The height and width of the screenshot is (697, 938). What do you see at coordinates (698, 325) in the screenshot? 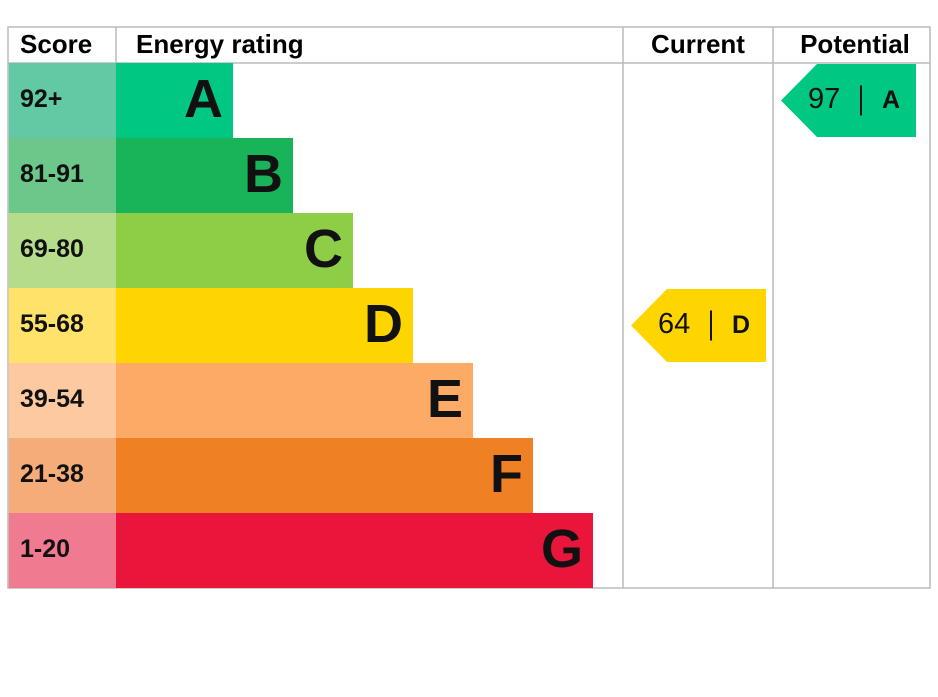
I see `current-arrow` at bounding box center [698, 325].